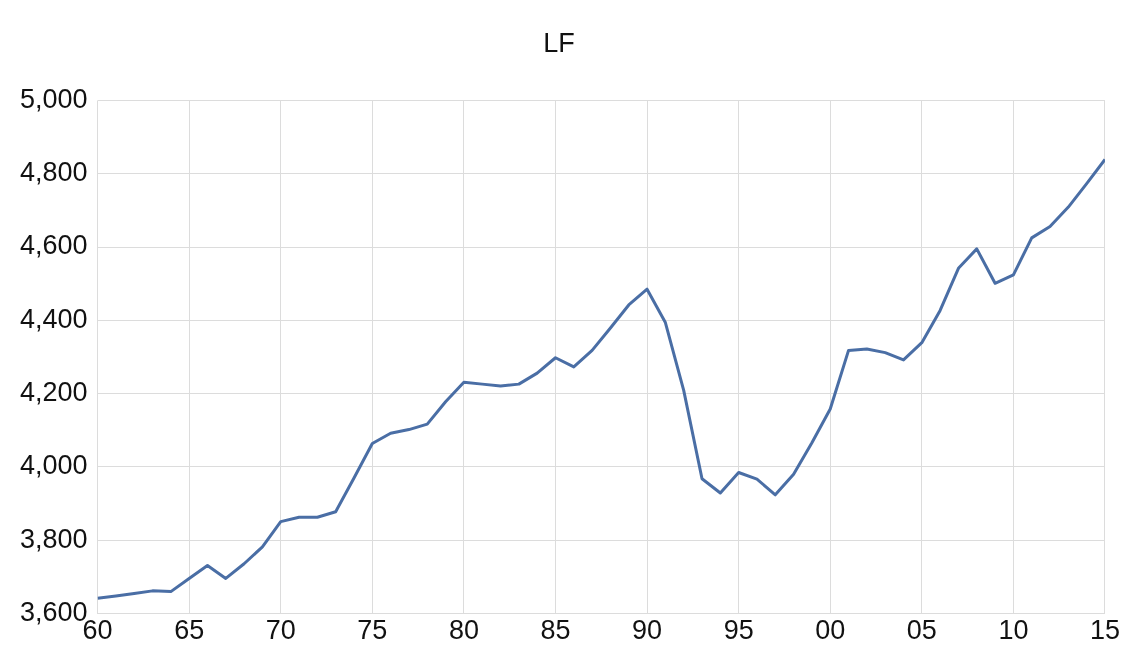 The height and width of the screenshot is (654, 1122). I want to click on y-tick-label: 3,800, so click(53, 538).